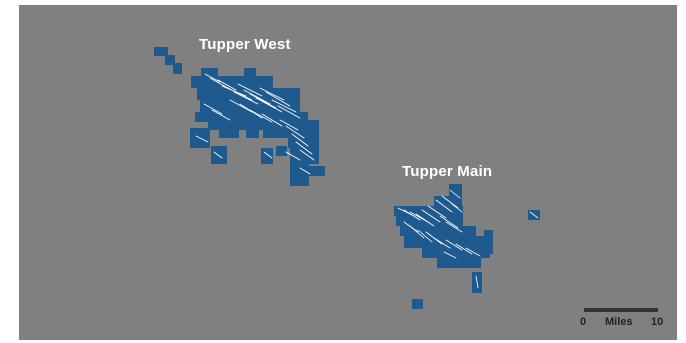  I want to click on tupper-main-well-lines, so click(468, 239).